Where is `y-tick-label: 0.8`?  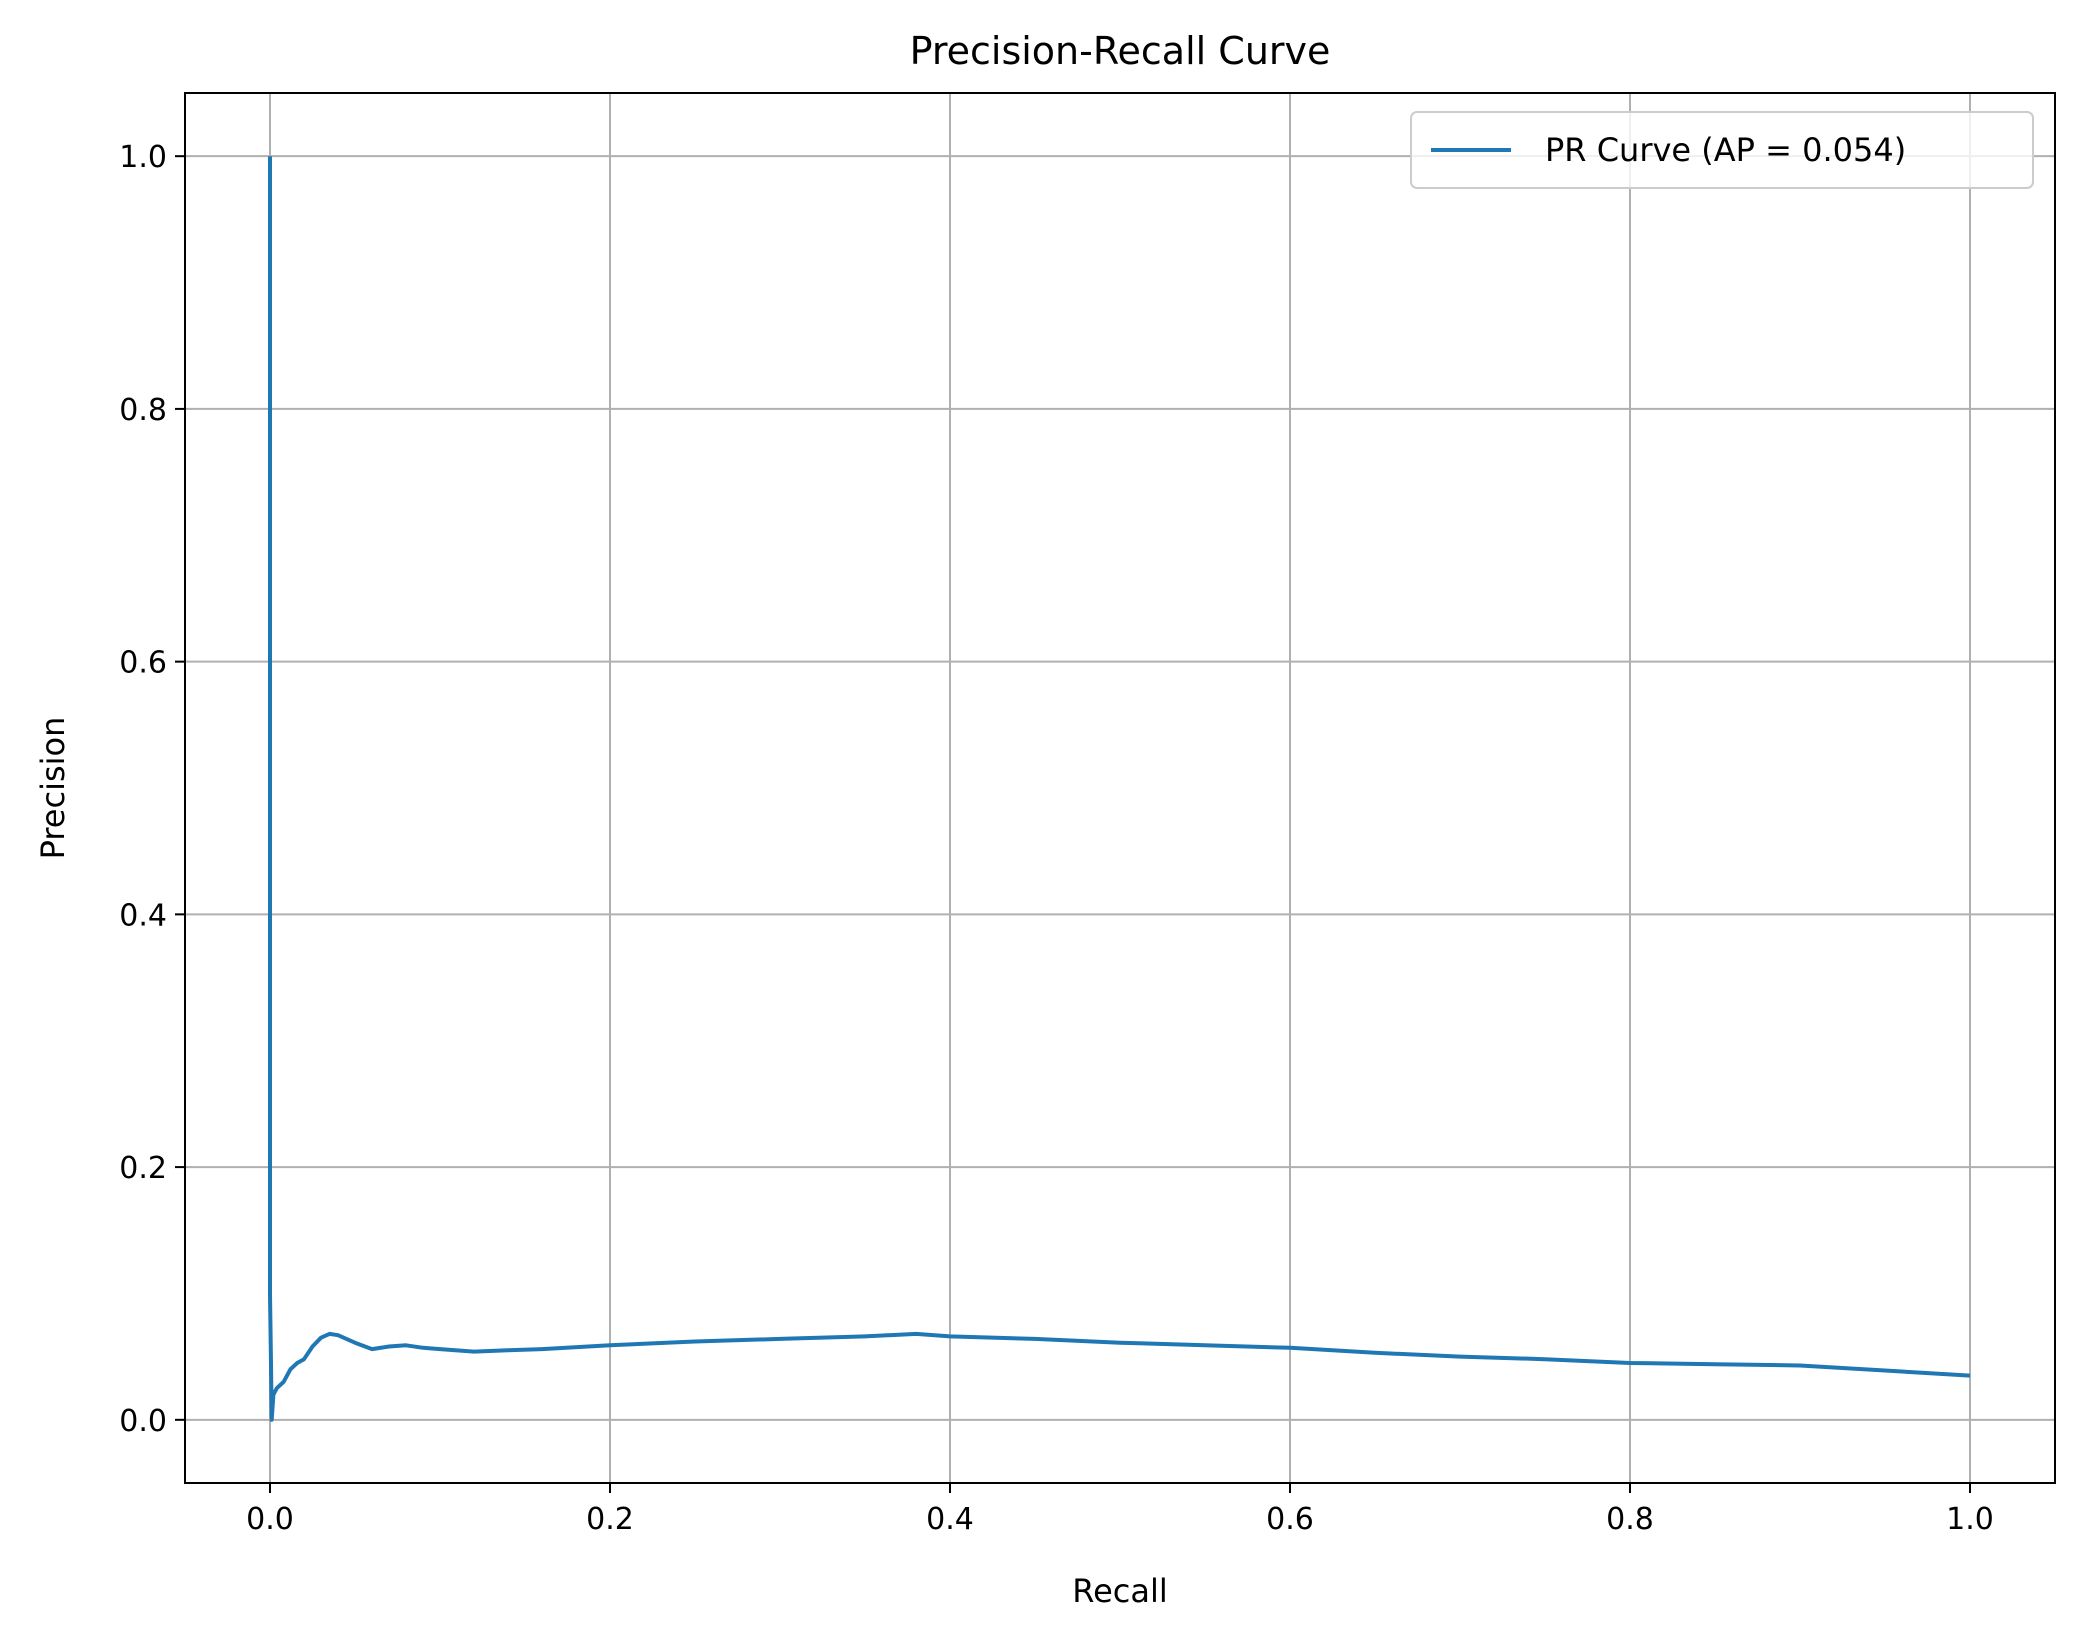 y-tick-label: 0.8 is located at coordinates (143, 410).